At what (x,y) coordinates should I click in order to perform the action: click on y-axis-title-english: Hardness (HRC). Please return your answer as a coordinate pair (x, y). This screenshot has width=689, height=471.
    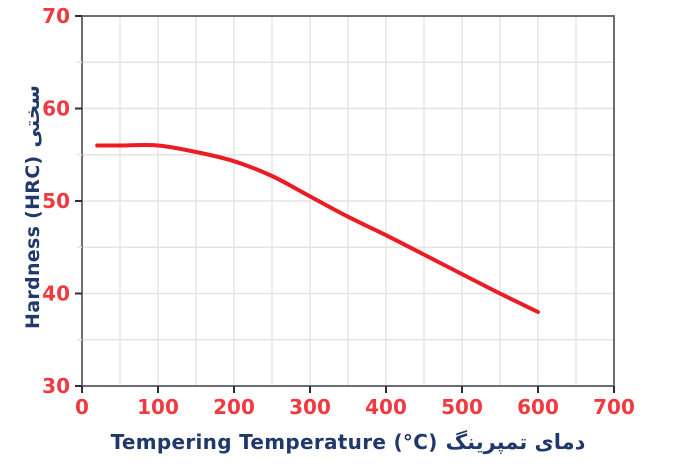
    Looking at the image, I should click on (33, 242).